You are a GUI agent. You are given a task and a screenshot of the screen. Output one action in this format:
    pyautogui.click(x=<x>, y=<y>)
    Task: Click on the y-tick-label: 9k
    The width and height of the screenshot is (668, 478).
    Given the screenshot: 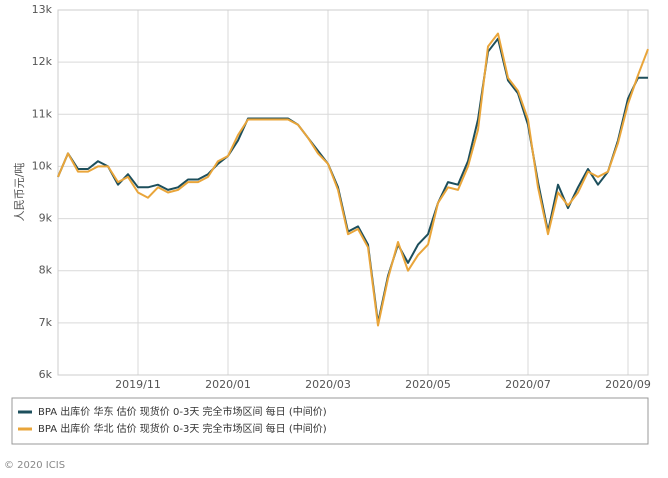 What is the action you would take?
    pyautogui.click(x=46, y=218)
    